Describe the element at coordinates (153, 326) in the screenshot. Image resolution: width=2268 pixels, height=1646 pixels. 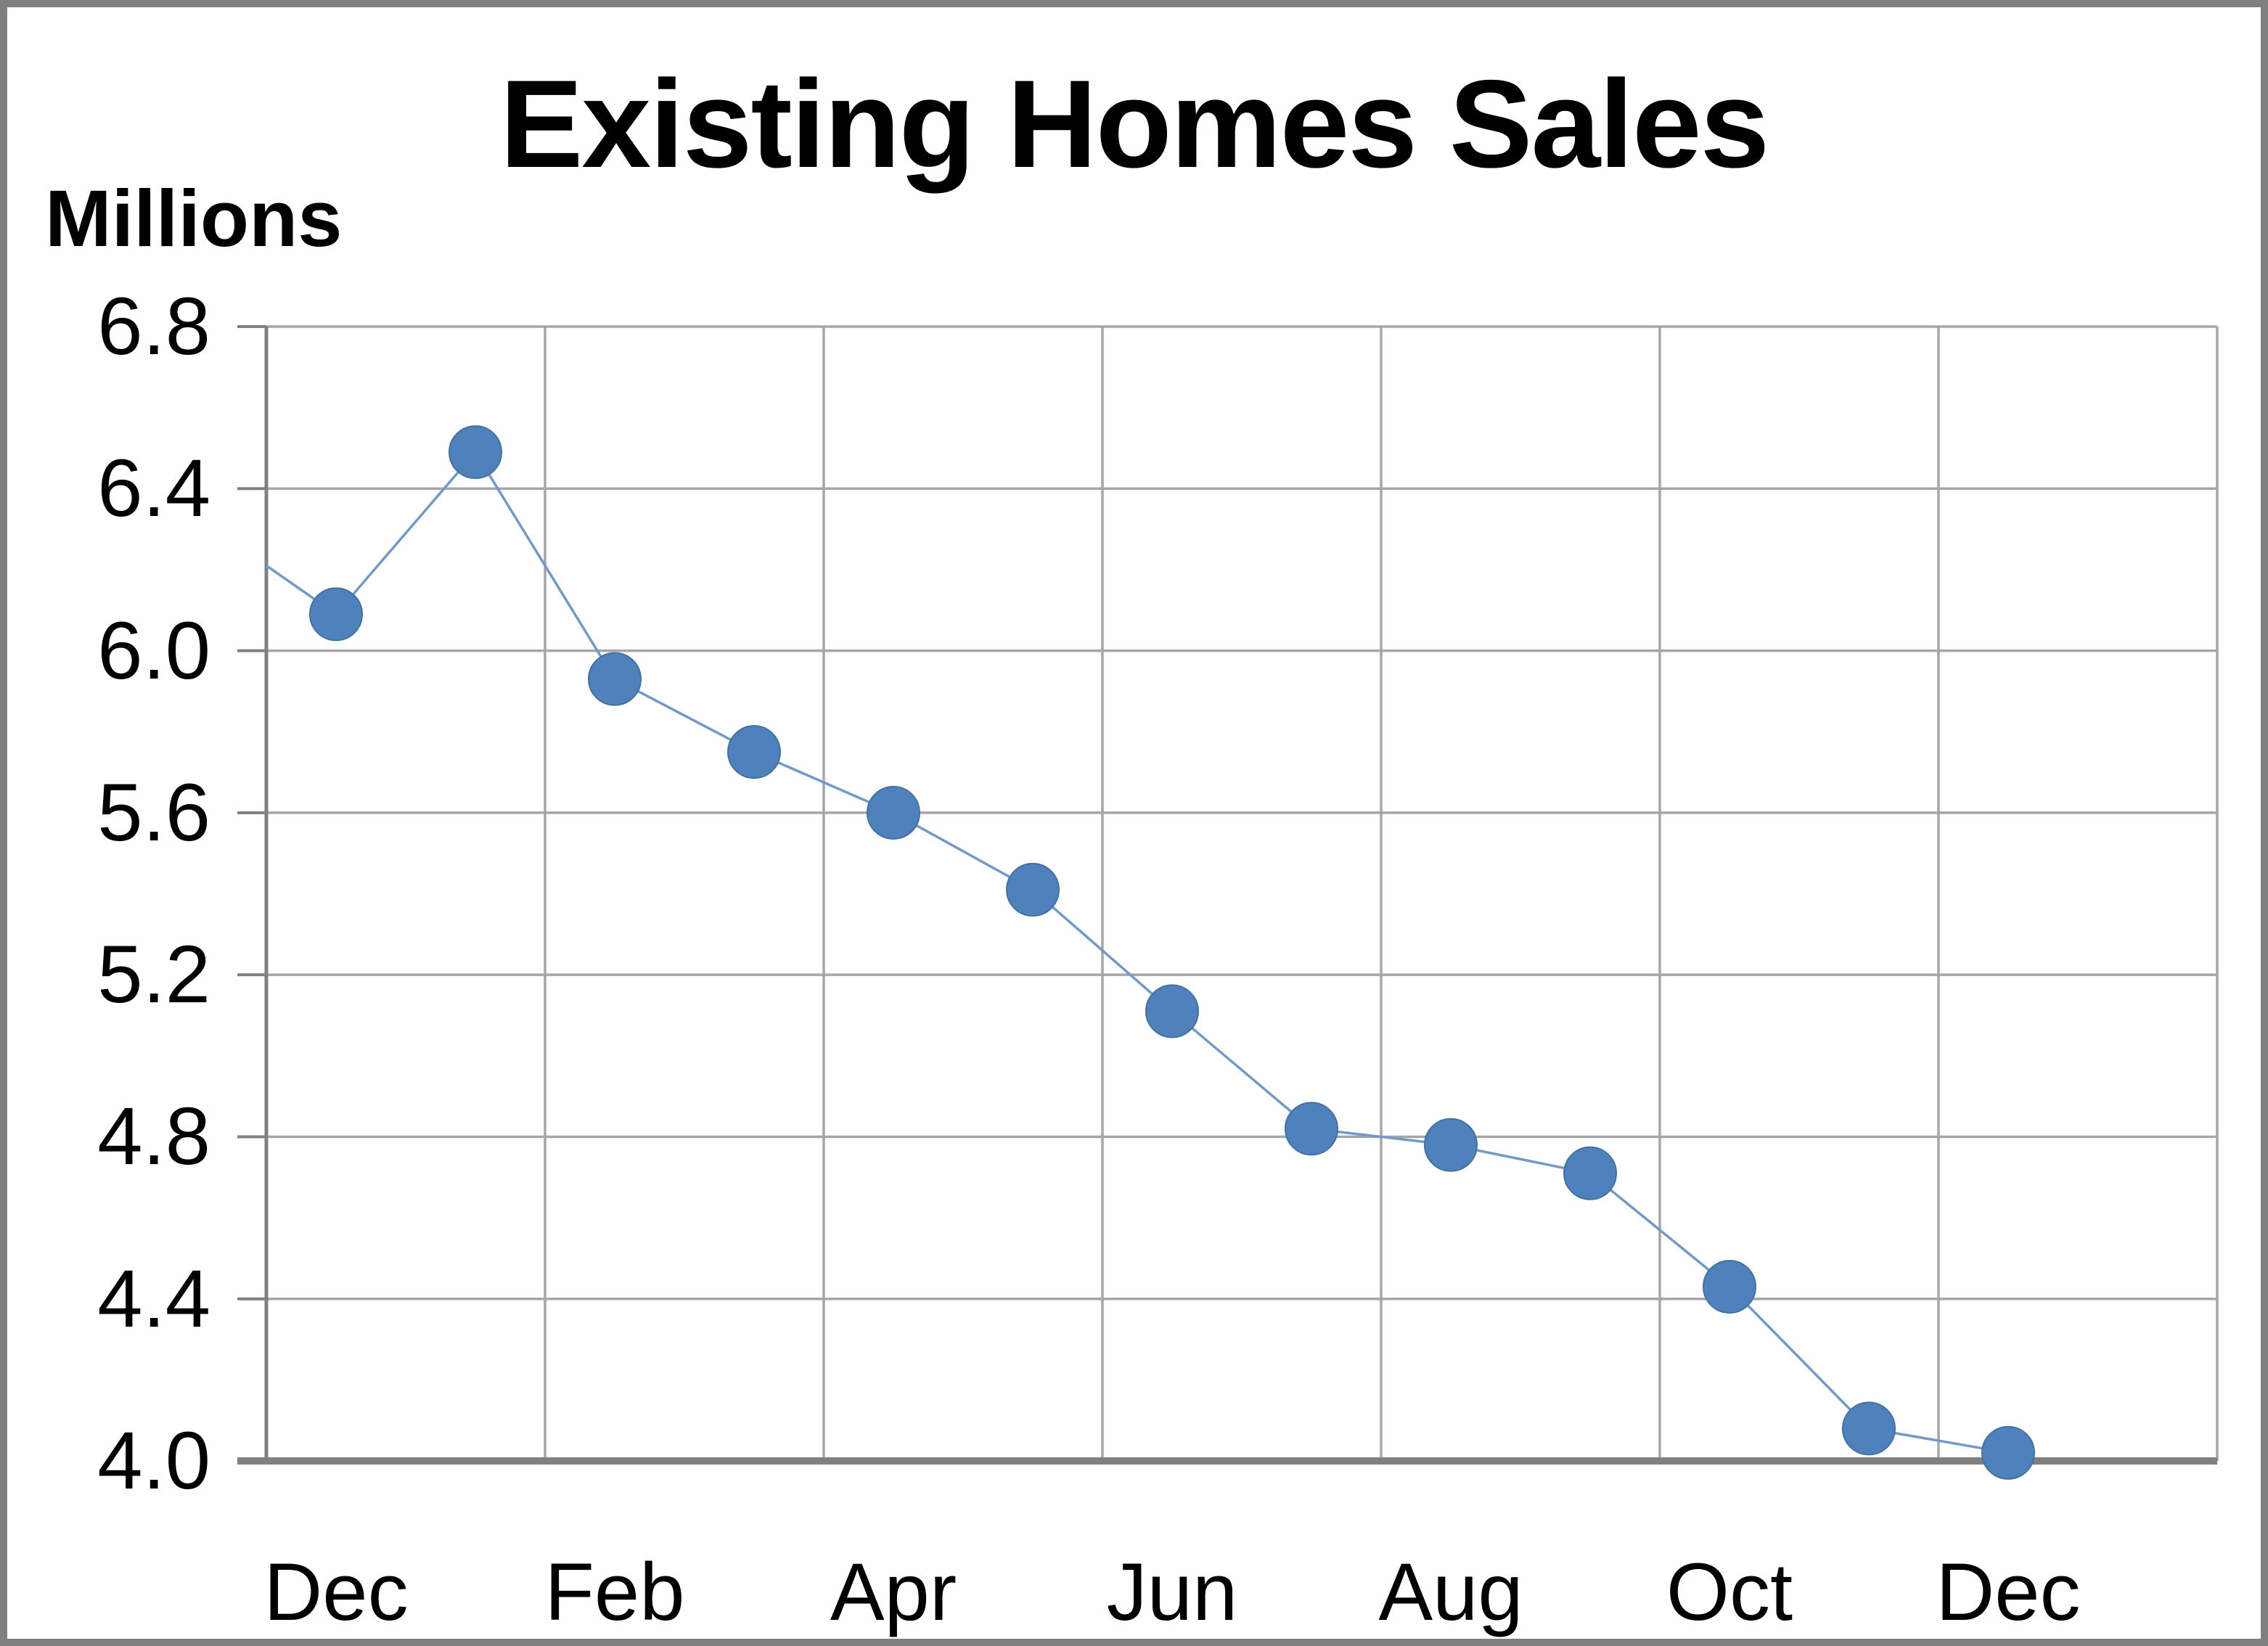
I see `y-tick-label: 6.8` at that location.